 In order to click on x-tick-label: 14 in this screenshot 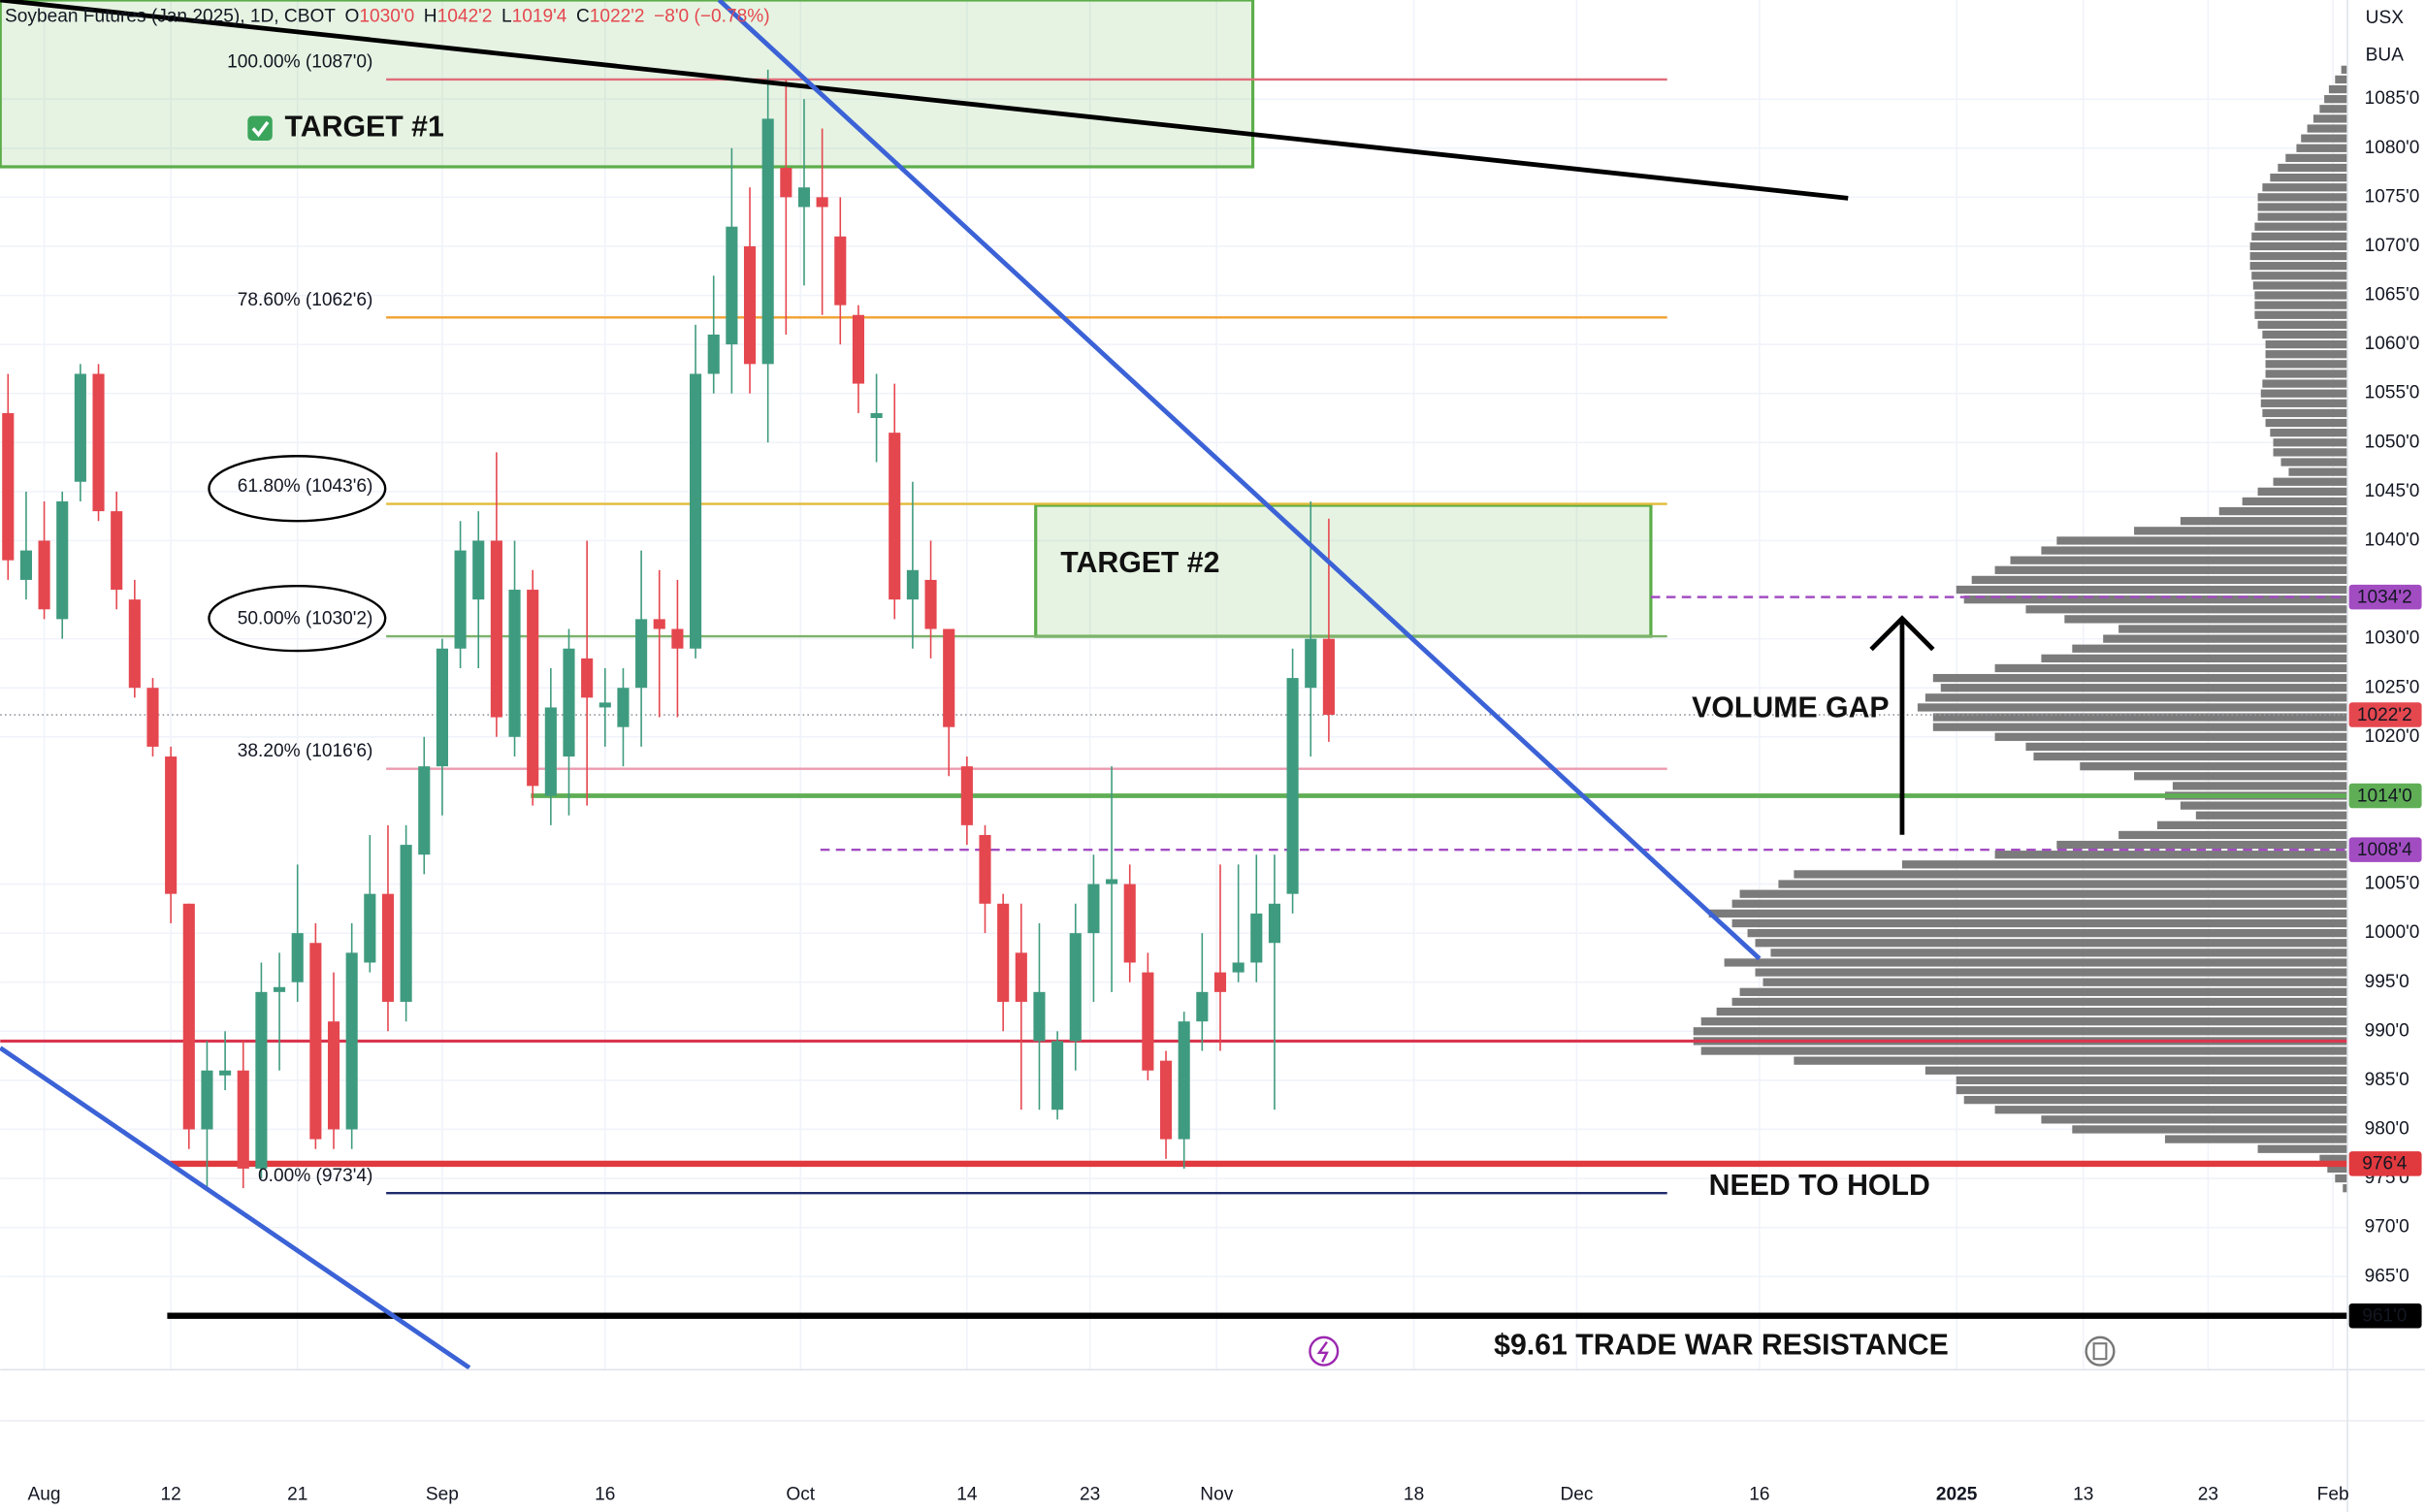, I will do `click(967, 1495)`.